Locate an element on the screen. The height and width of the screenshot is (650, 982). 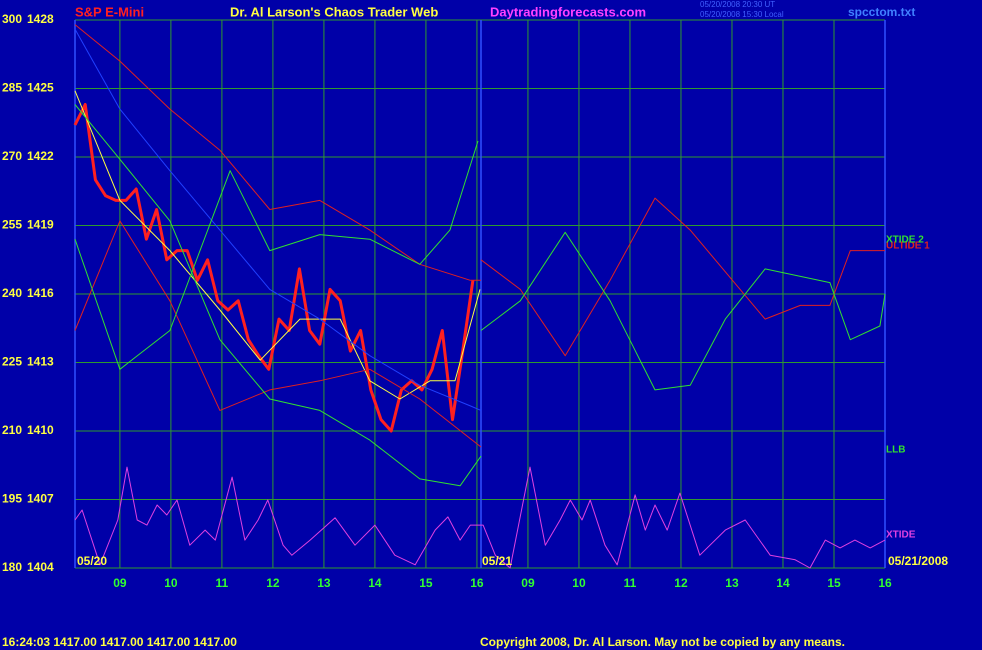
y2-tick-label: 1416 is located at coordinates (40, 293).